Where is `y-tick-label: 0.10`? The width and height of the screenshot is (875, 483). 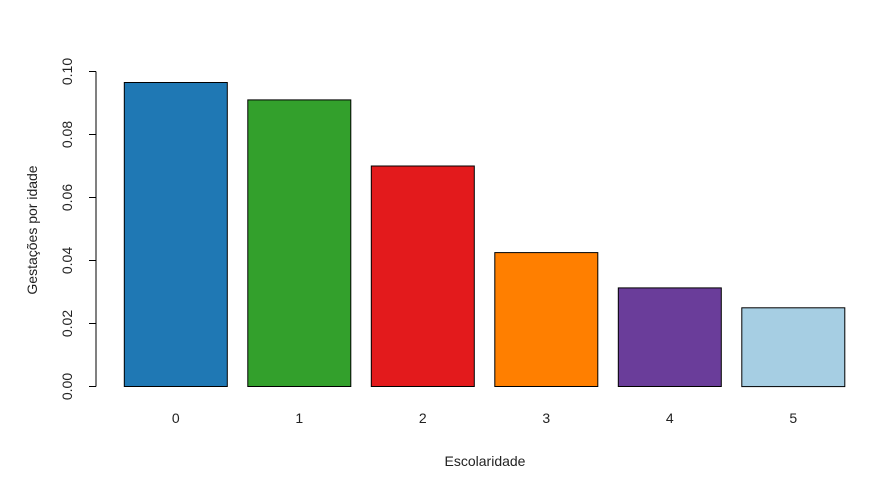 y-tick-label: 0.10 is located at coordinates (67, 71).